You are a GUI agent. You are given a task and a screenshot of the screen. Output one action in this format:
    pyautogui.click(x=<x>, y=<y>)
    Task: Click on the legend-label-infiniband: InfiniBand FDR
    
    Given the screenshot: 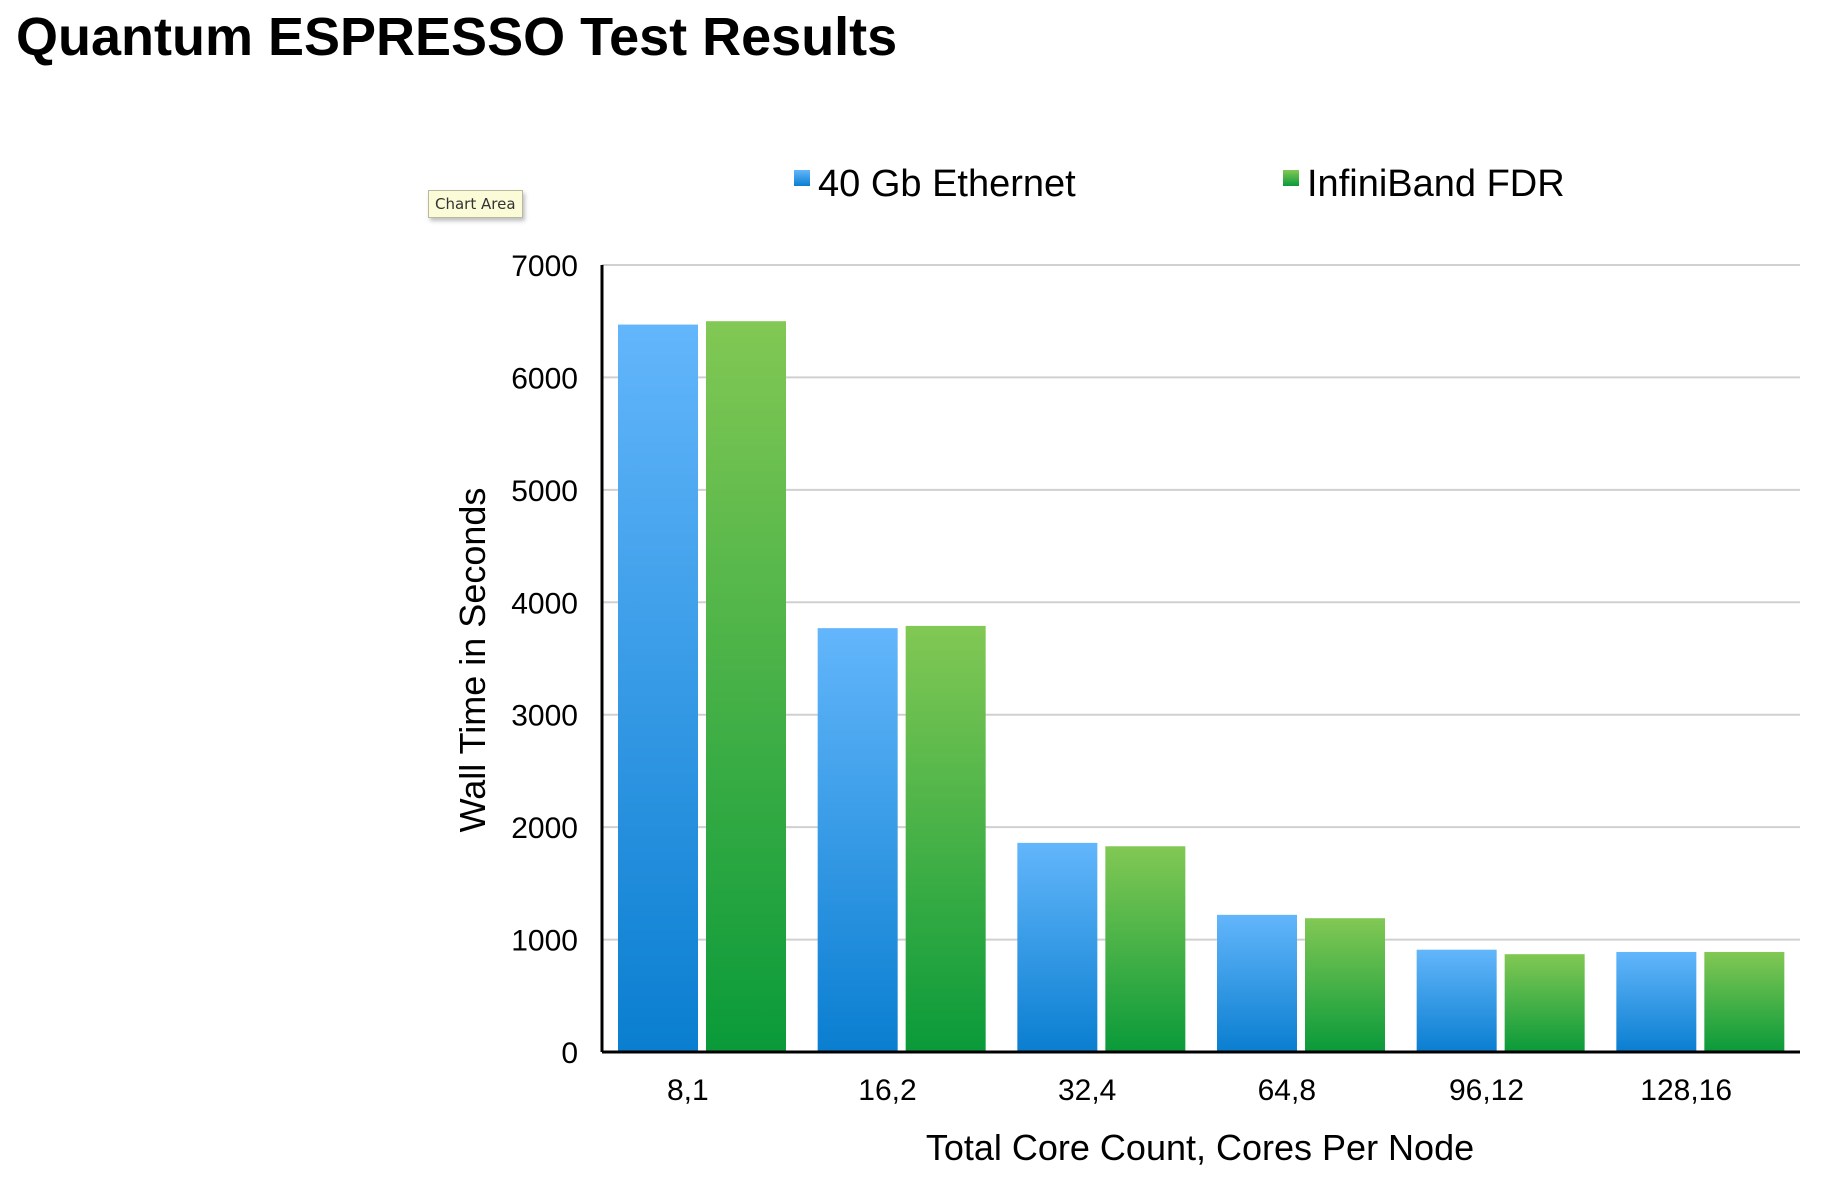 What is the action you would take?
    pyautogui.click(x=1436, y=184)
    